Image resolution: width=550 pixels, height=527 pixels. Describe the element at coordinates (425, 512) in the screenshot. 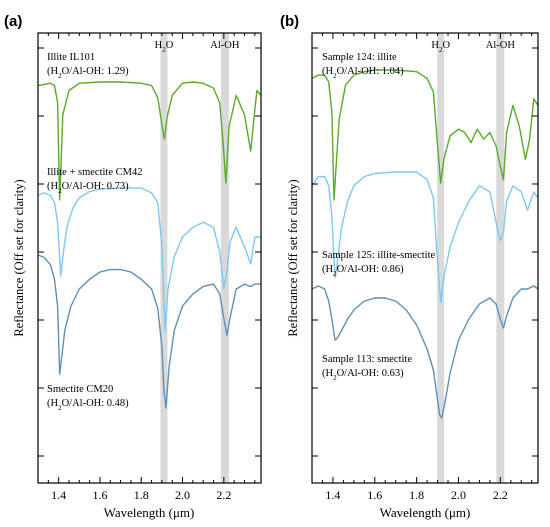

I see `panel-b-xlabel: Wavelength (μm)` at that location.